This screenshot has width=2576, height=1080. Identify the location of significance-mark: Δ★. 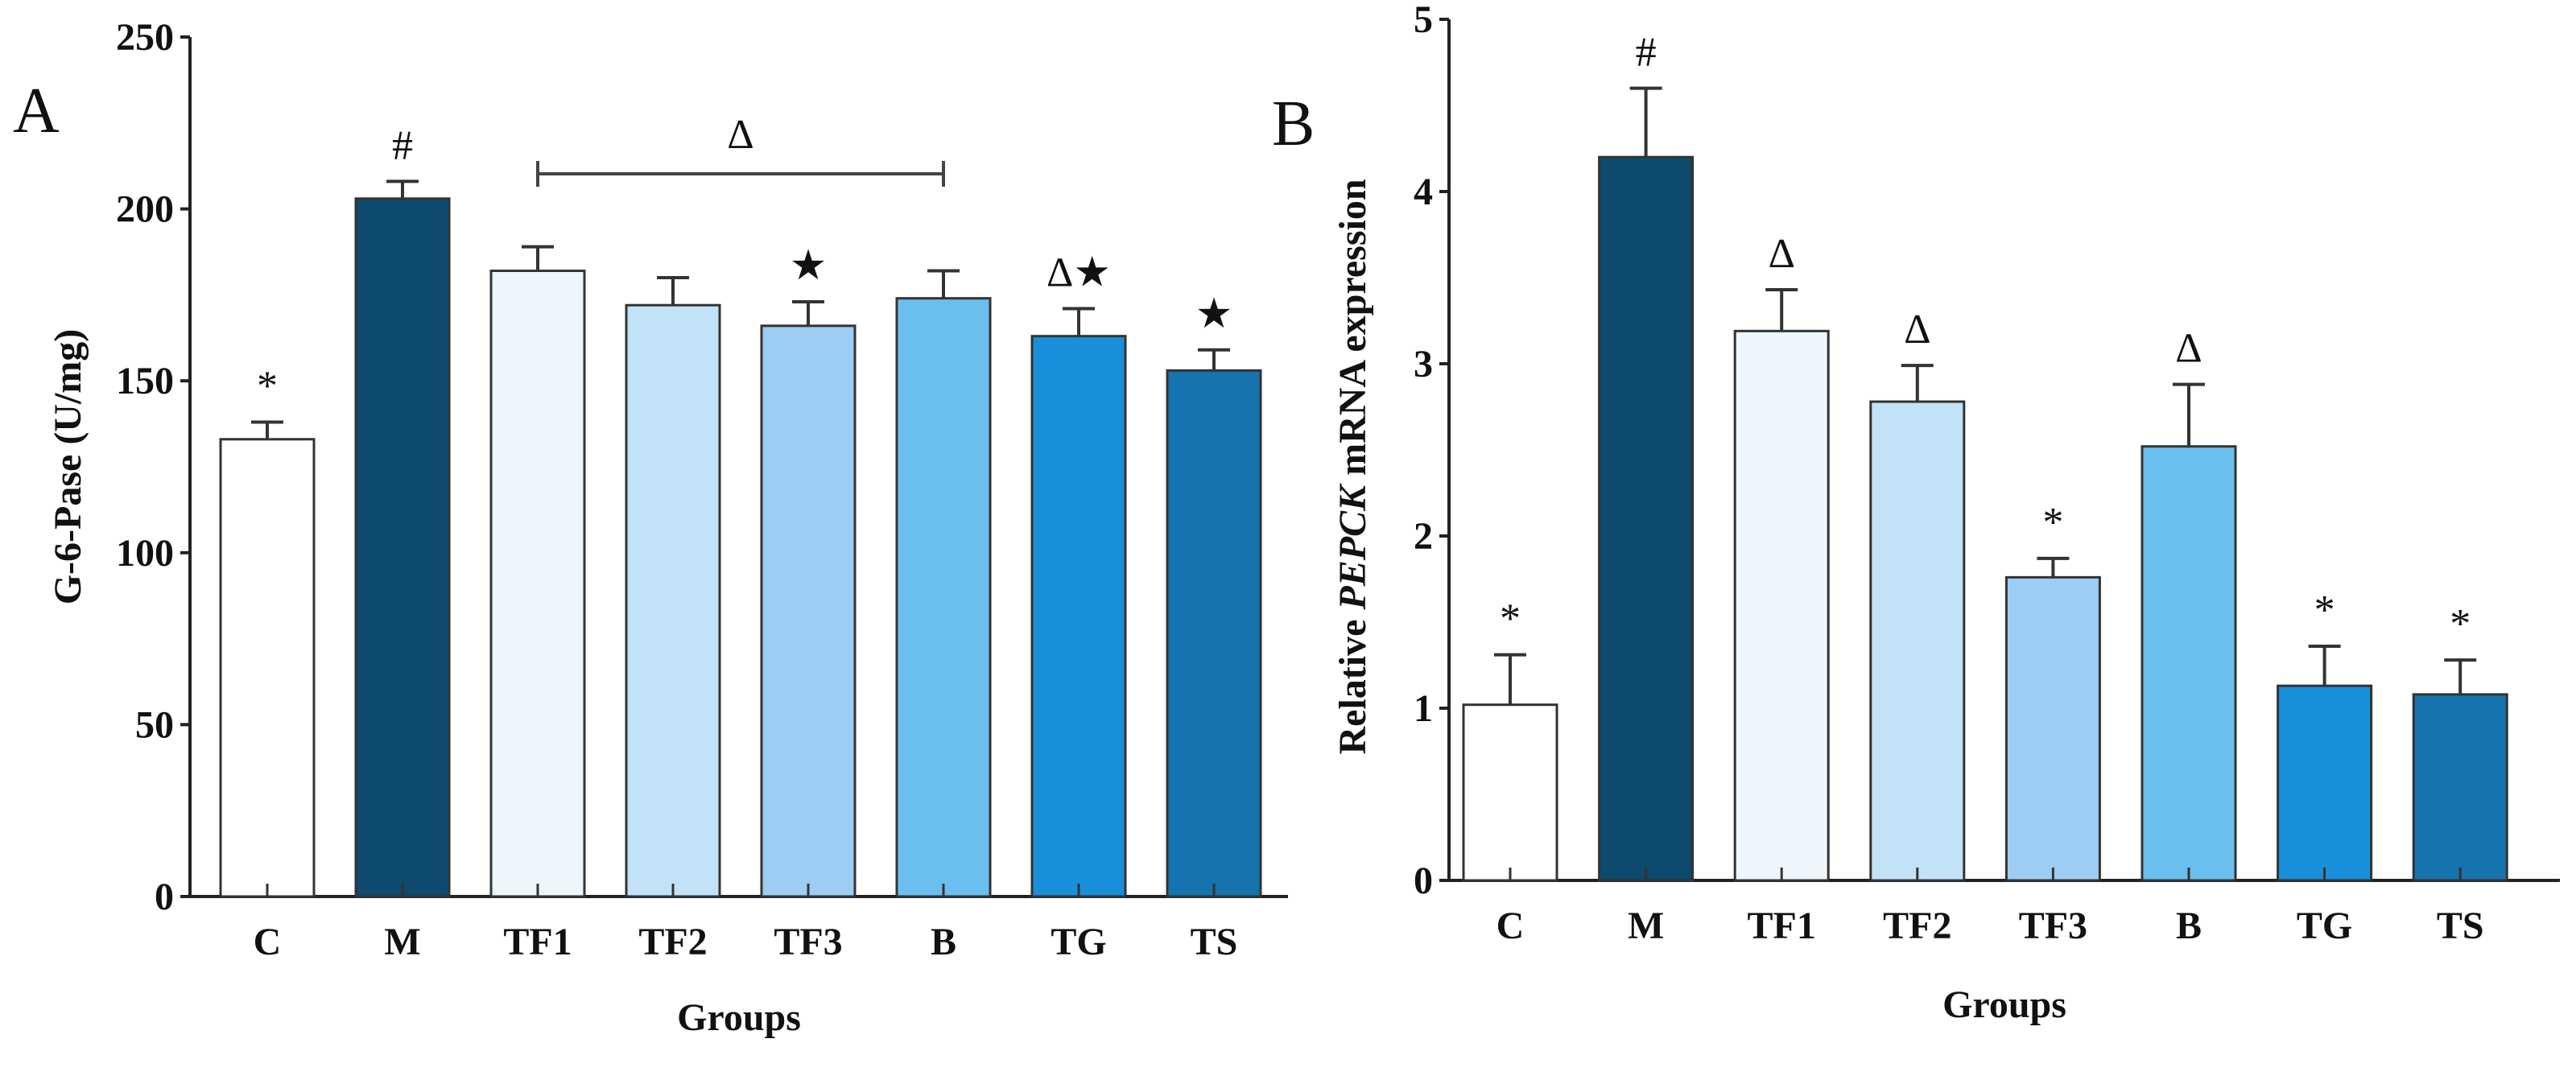
(1078, 272).